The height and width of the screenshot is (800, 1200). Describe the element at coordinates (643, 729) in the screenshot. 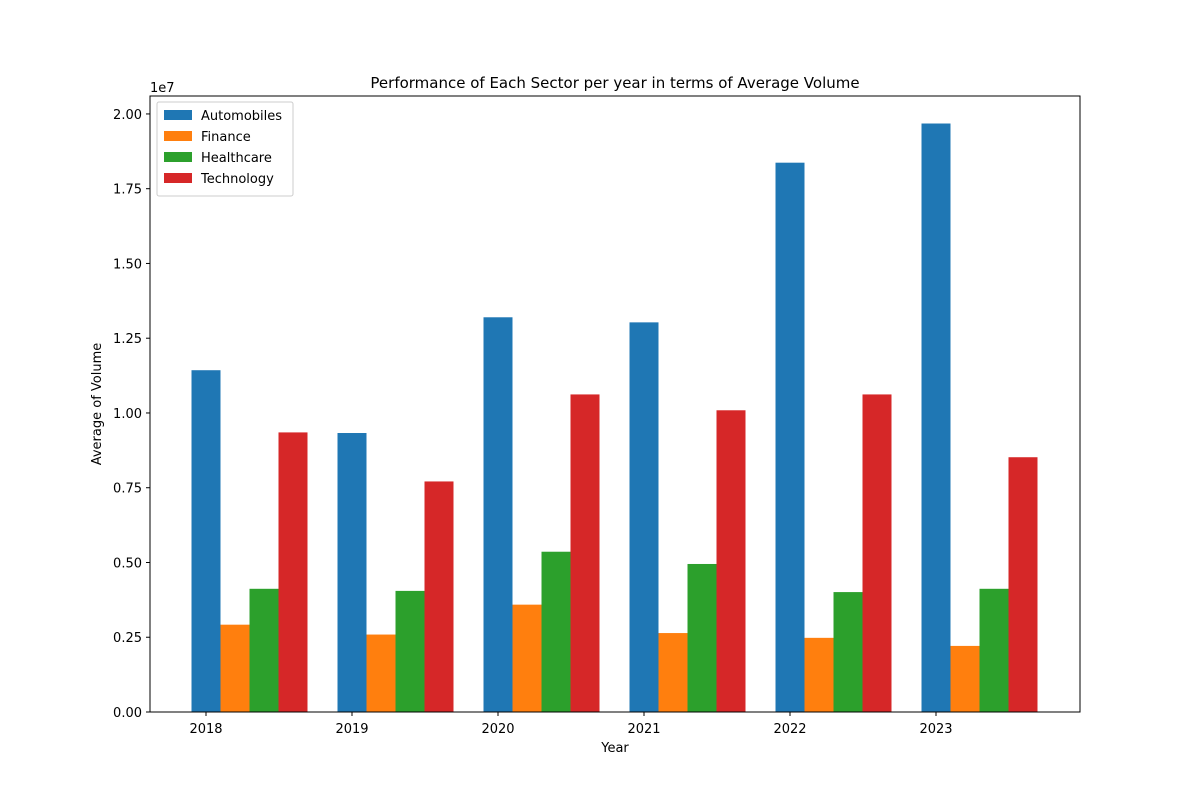

I see `x-tick-label-2021: 2021` at that location.